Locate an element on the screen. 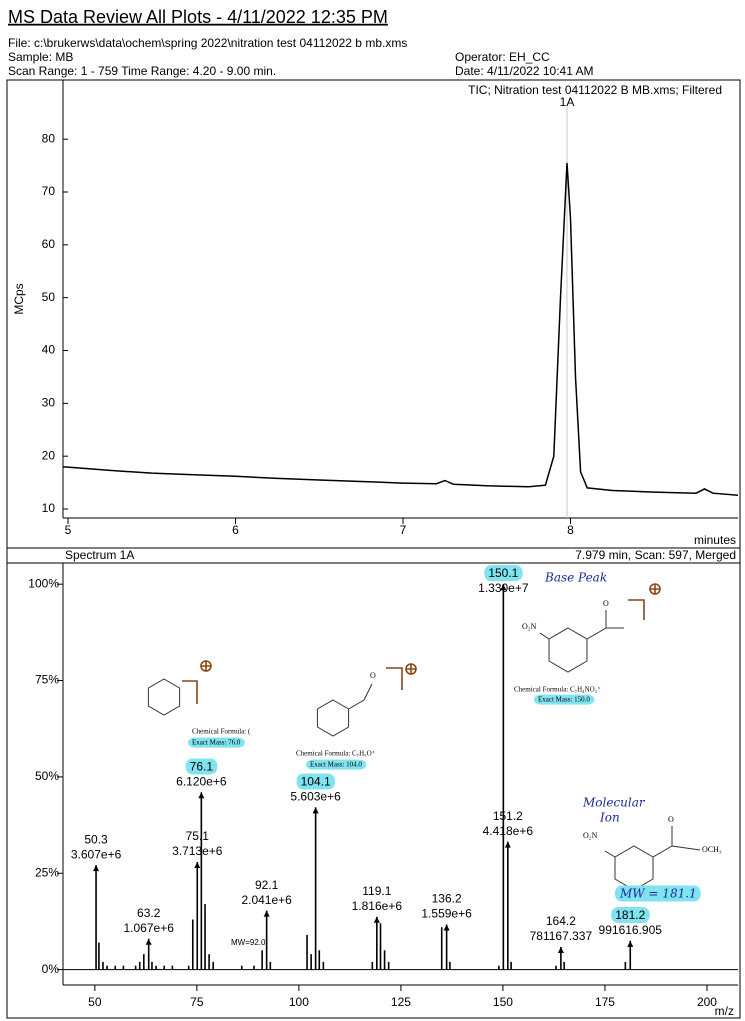  date-info: Date: 4/11/2022 10:41 AM is located at coordinates (524, 71).